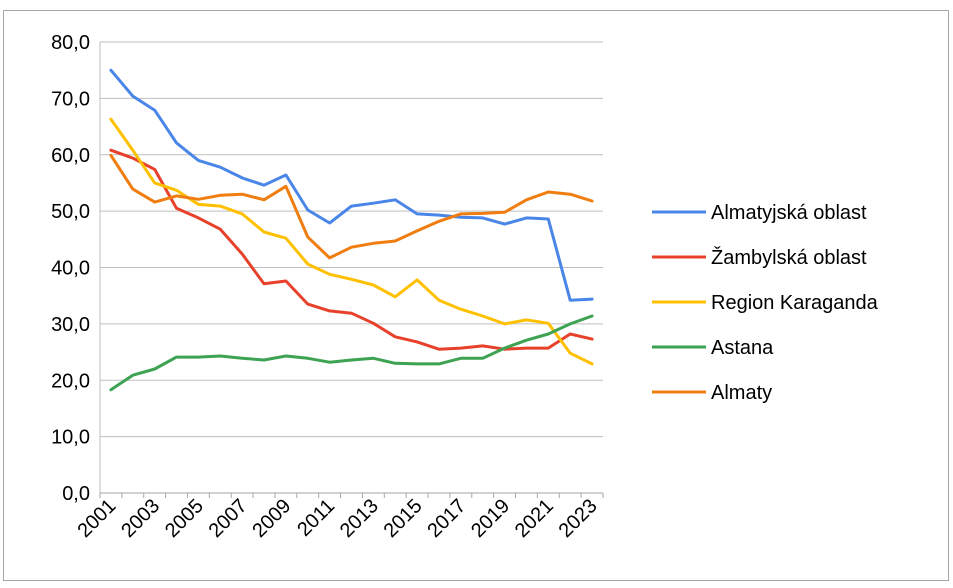 The width and height of the screenshot is (953, 588). What do you see at coordinates (70, 381) in the screenshot?
I see `y-tick-label: 20,0` at bounding box center [70, 381].